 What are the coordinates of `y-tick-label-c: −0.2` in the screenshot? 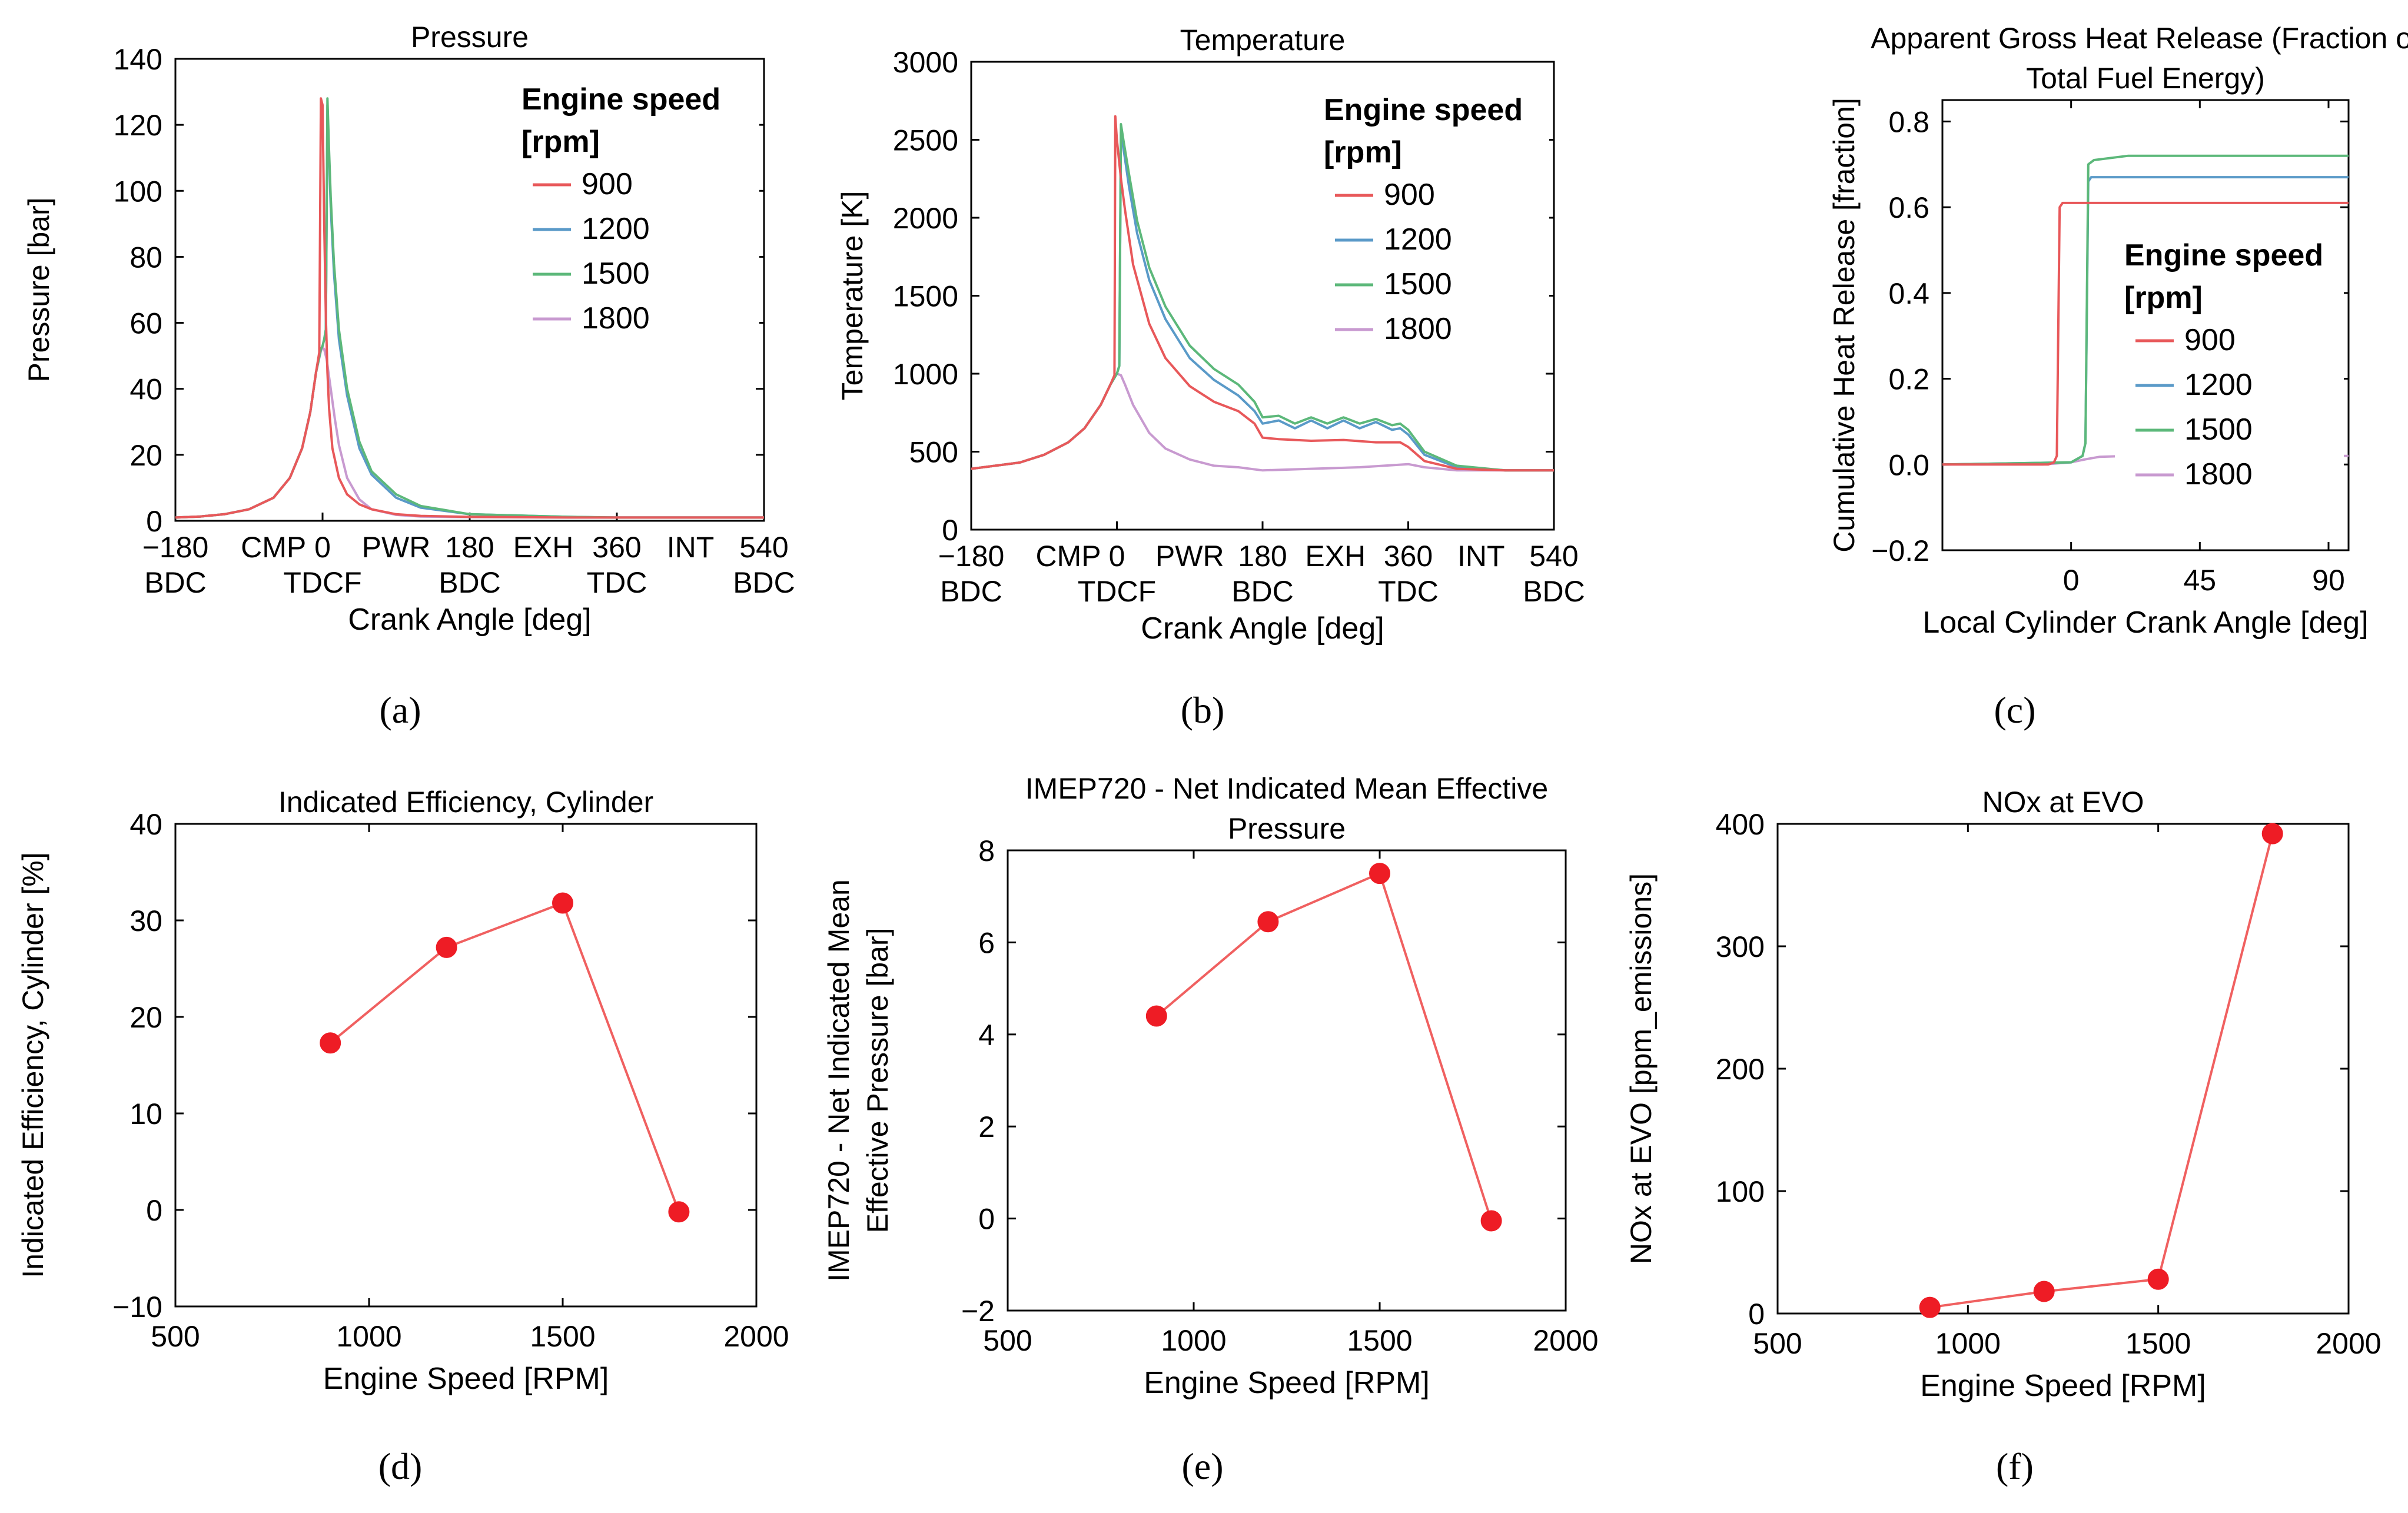 It's located at (1900, 550).